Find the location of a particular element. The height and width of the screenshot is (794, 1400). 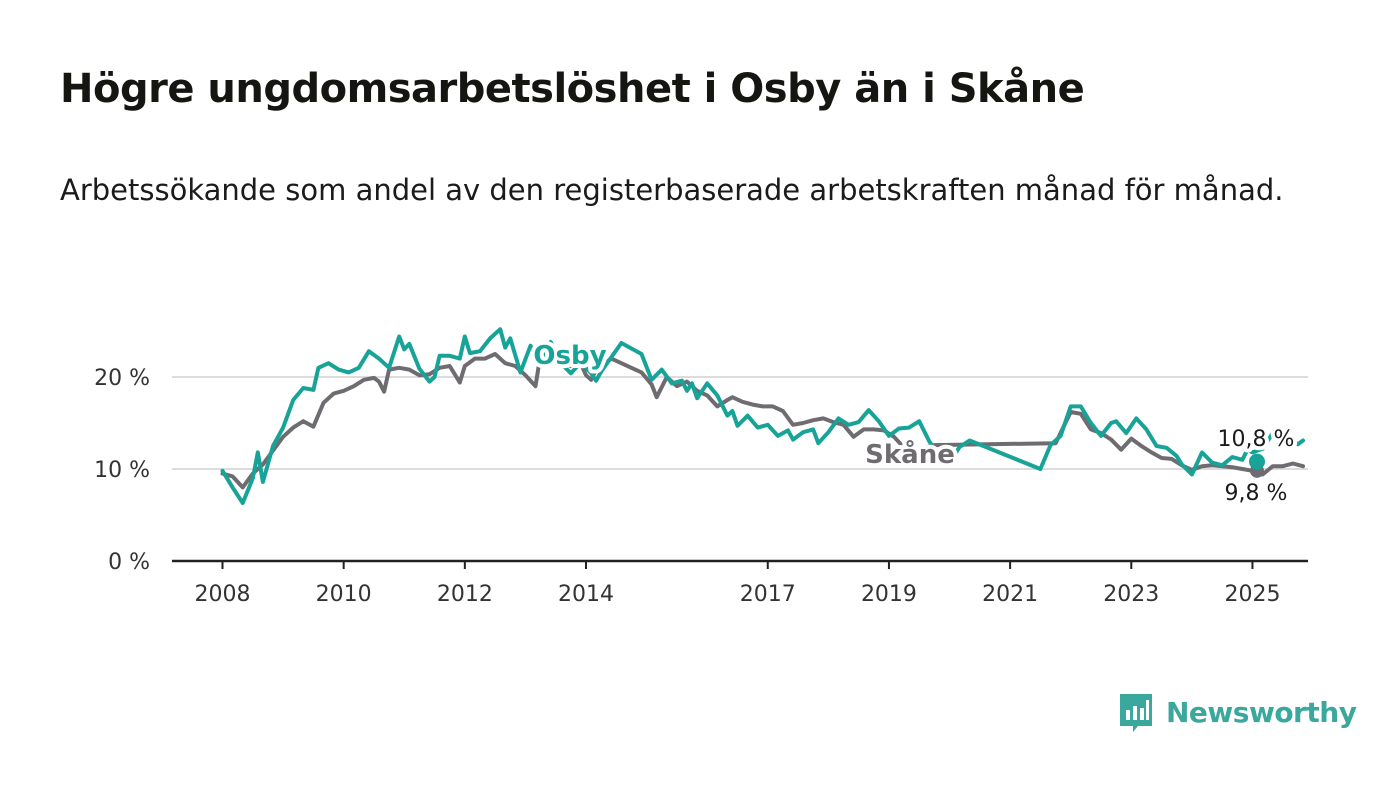

series-label-osby-halo: Osby is located at coordinates (569, 356).